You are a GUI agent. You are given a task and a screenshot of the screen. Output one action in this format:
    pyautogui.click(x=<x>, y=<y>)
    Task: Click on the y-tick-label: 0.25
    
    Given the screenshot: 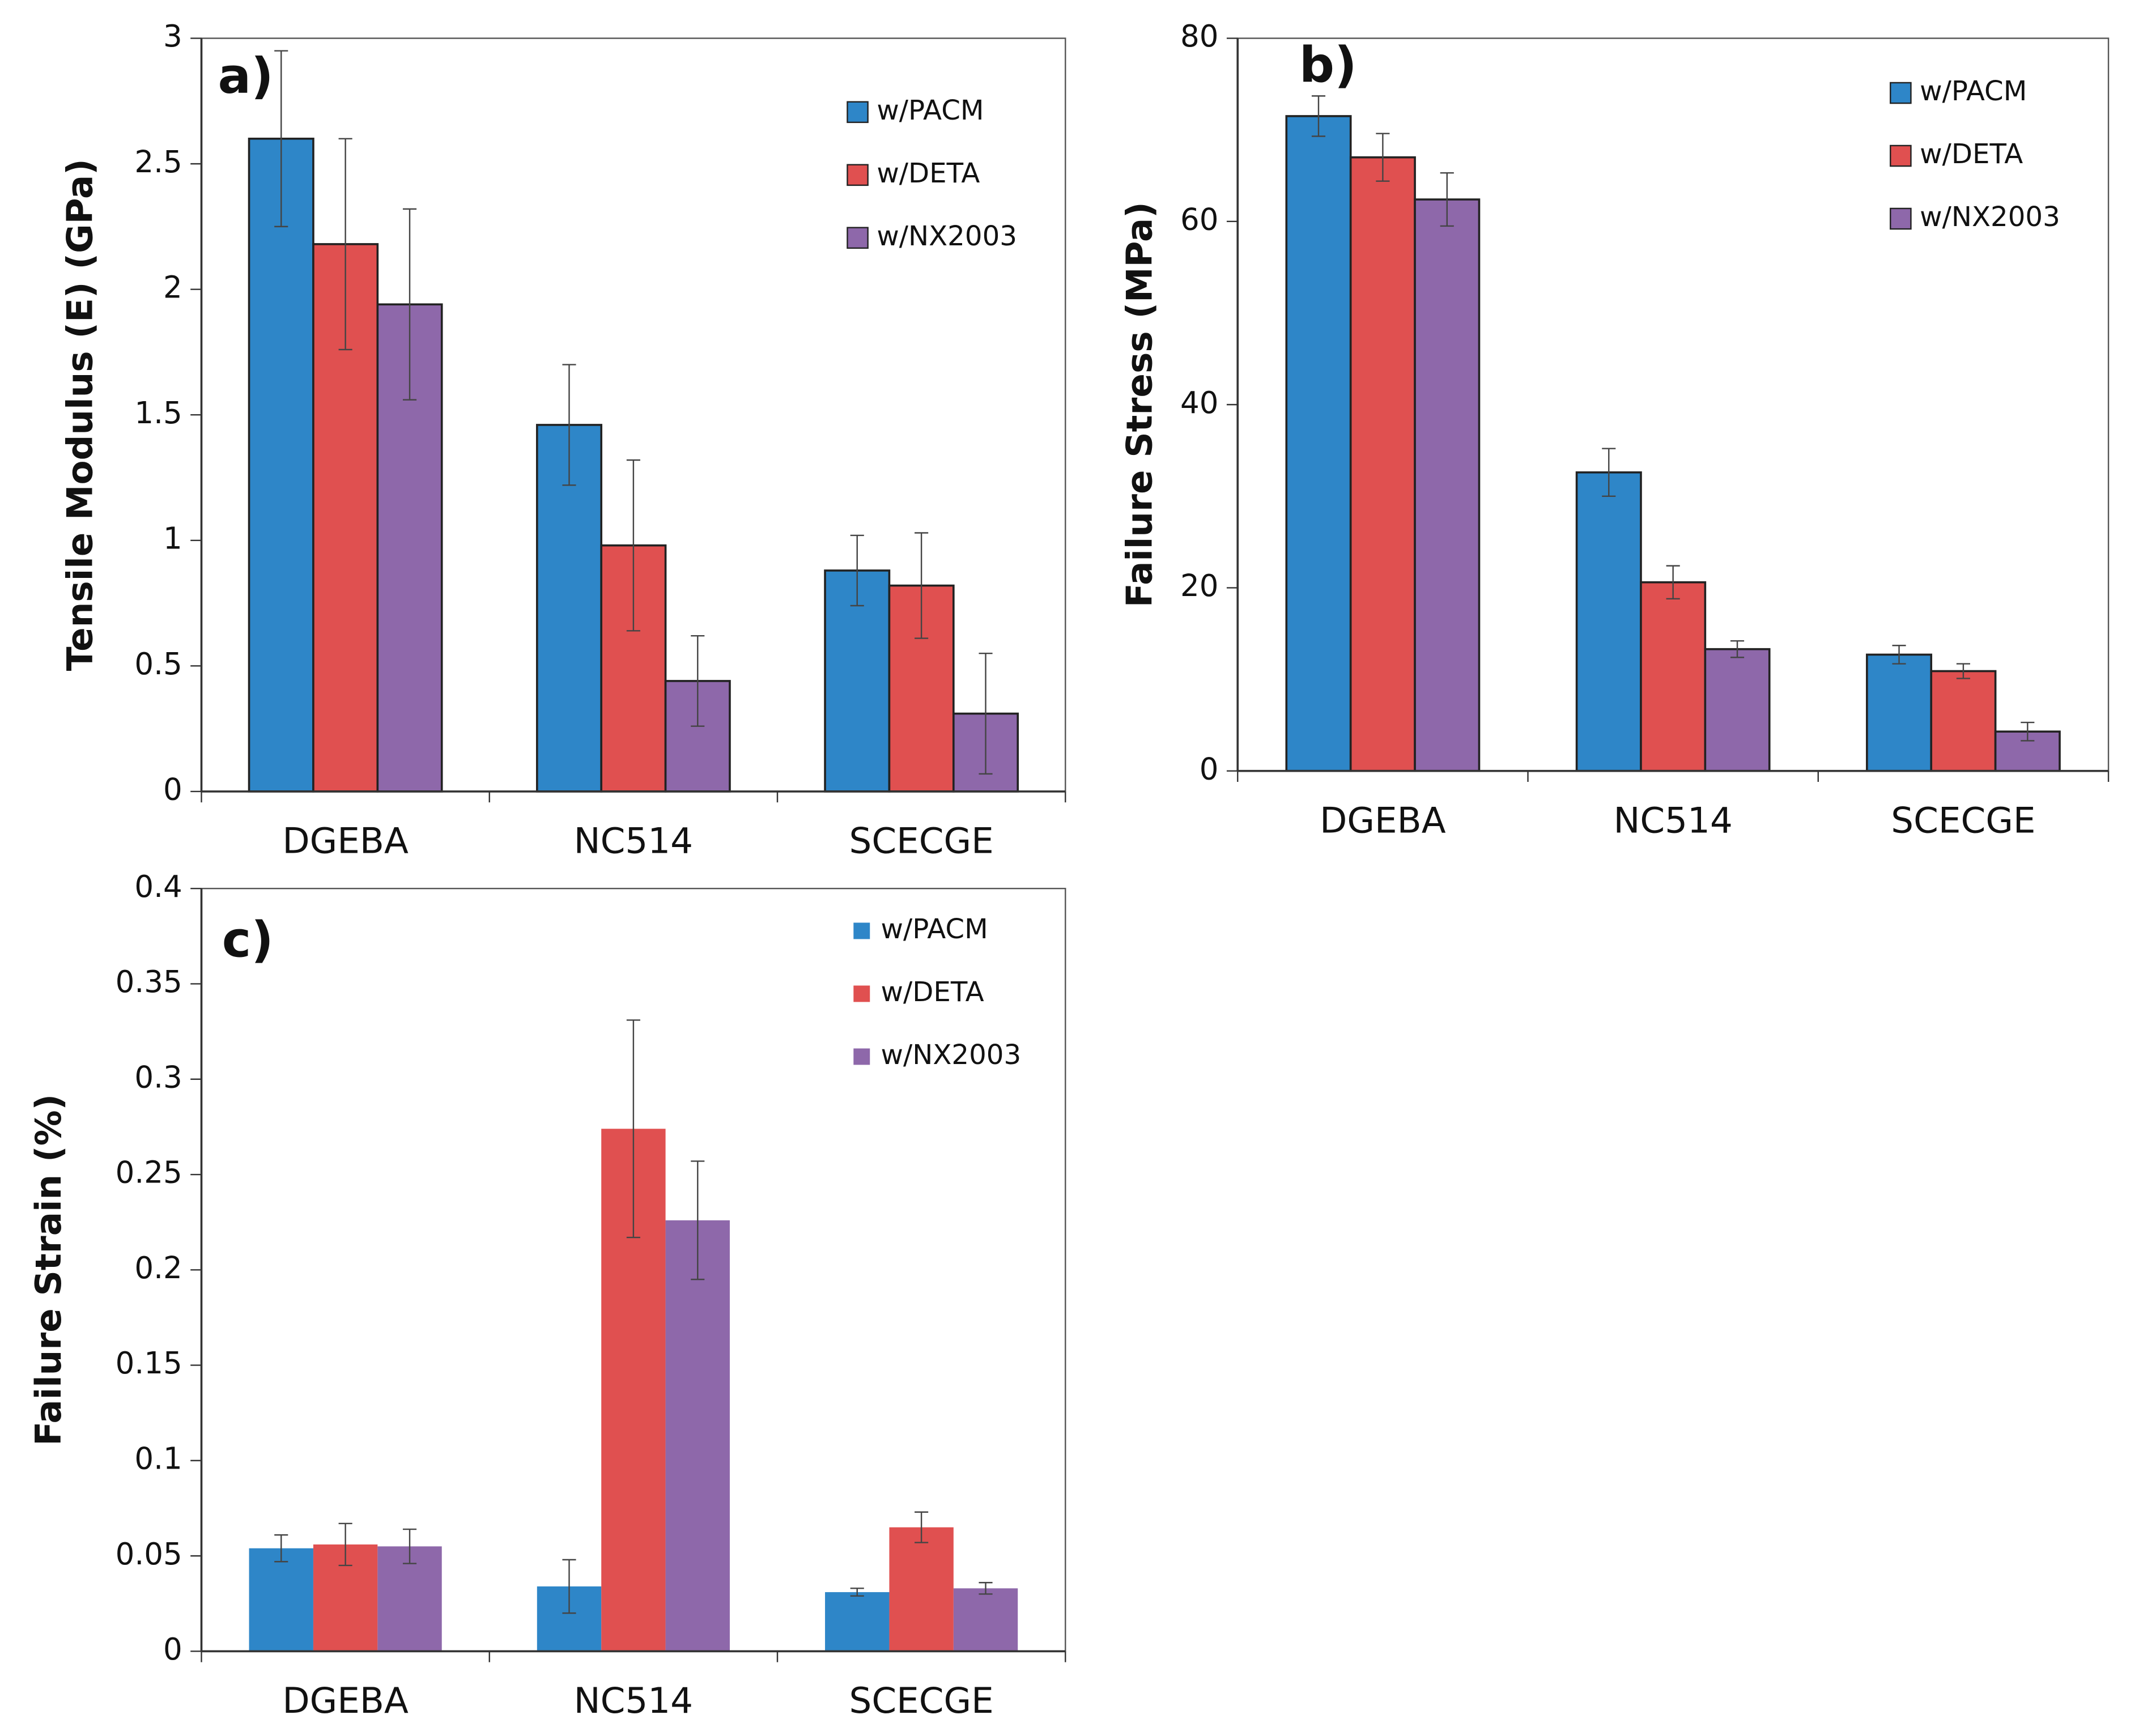 What is the action you would take?
    pyautogui.click(x=149, y=1173)
    